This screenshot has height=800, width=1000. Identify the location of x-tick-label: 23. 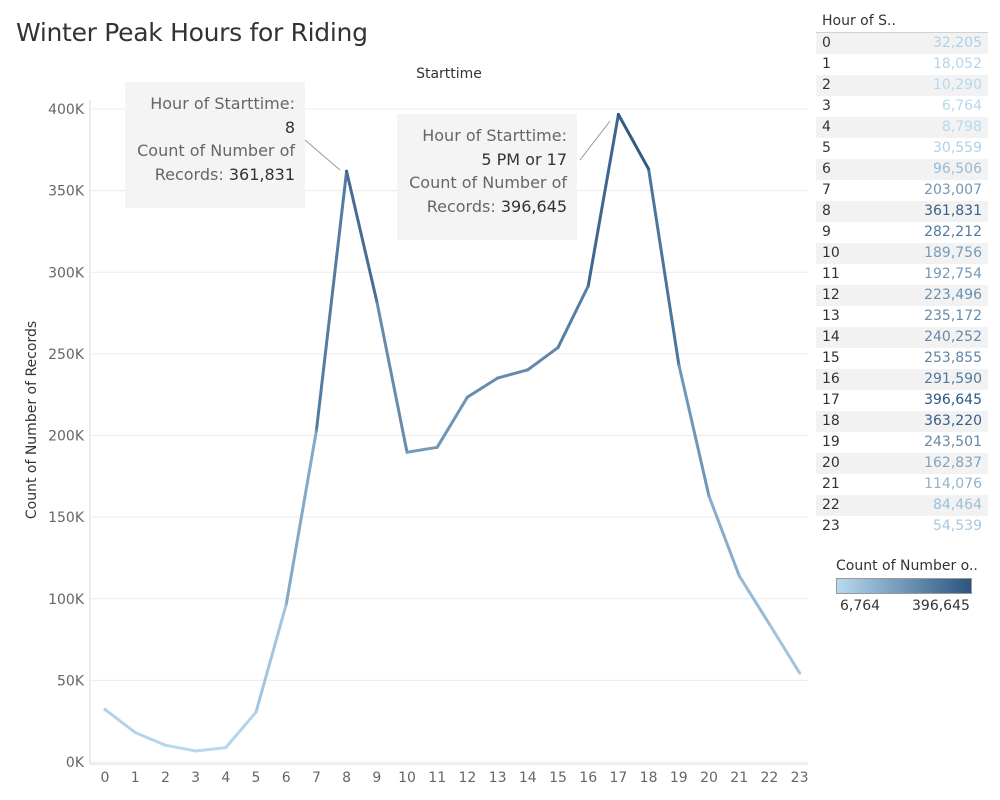
(800, 778).